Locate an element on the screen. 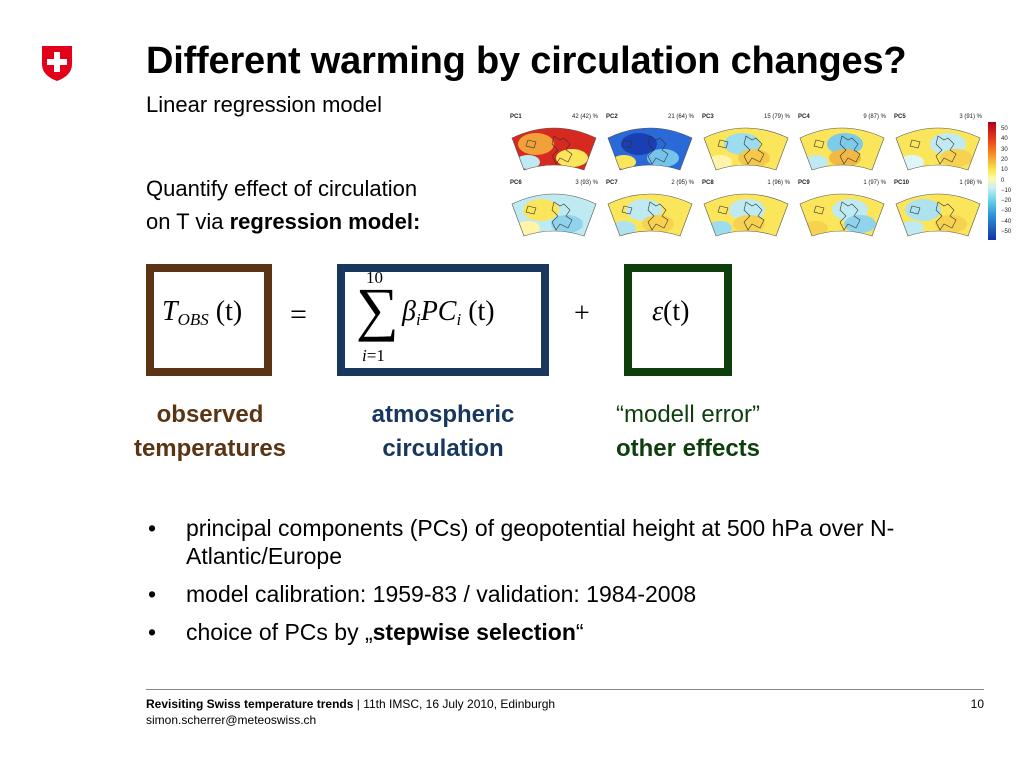 Image resolution: width=1024 pixels, height=768 pixels. sum-index-start: =1 is located at coordinates (375, 355).